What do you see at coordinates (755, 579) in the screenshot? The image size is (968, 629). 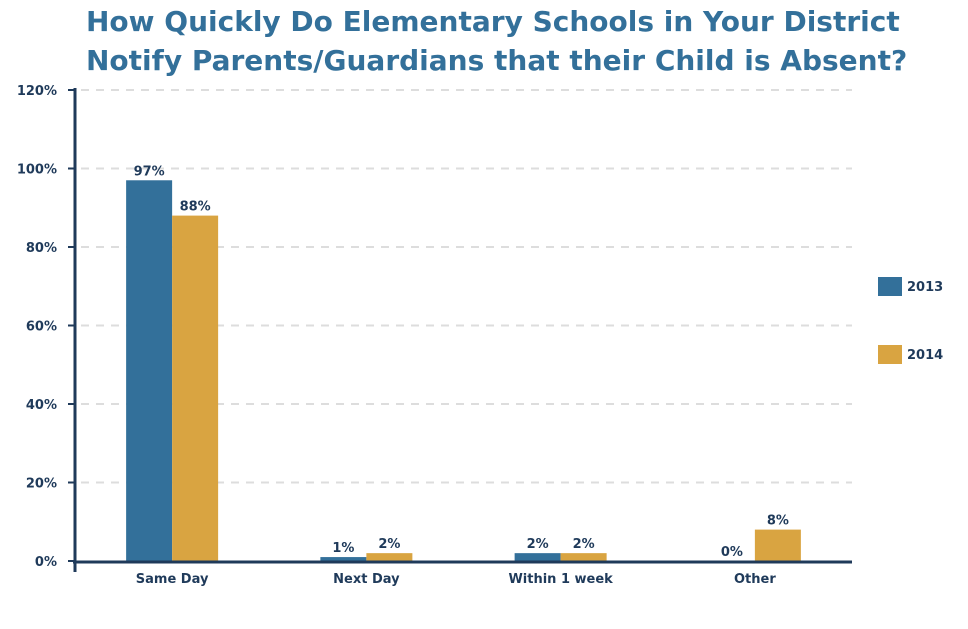 I see `x-tick-label: Other` at bounding box center [755, 579].